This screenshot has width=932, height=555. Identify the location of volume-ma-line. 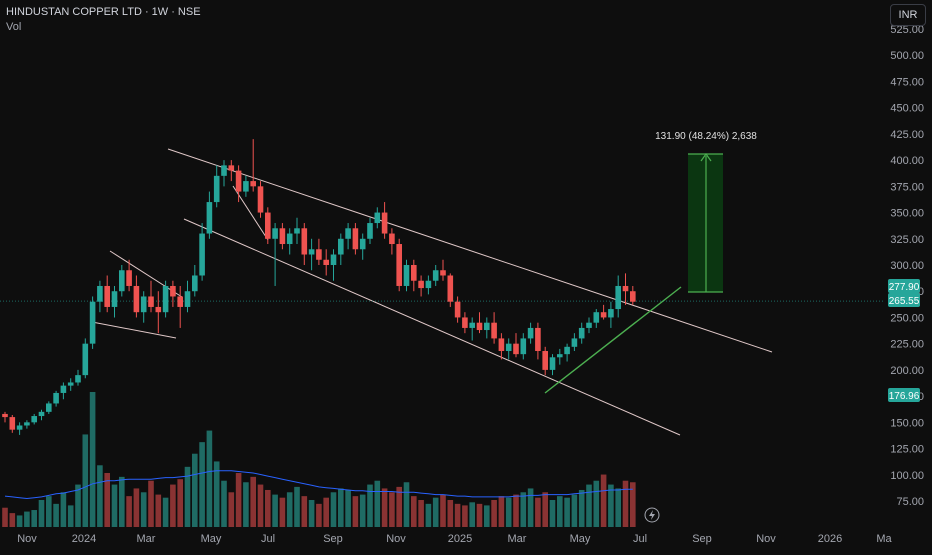
(318, 485).